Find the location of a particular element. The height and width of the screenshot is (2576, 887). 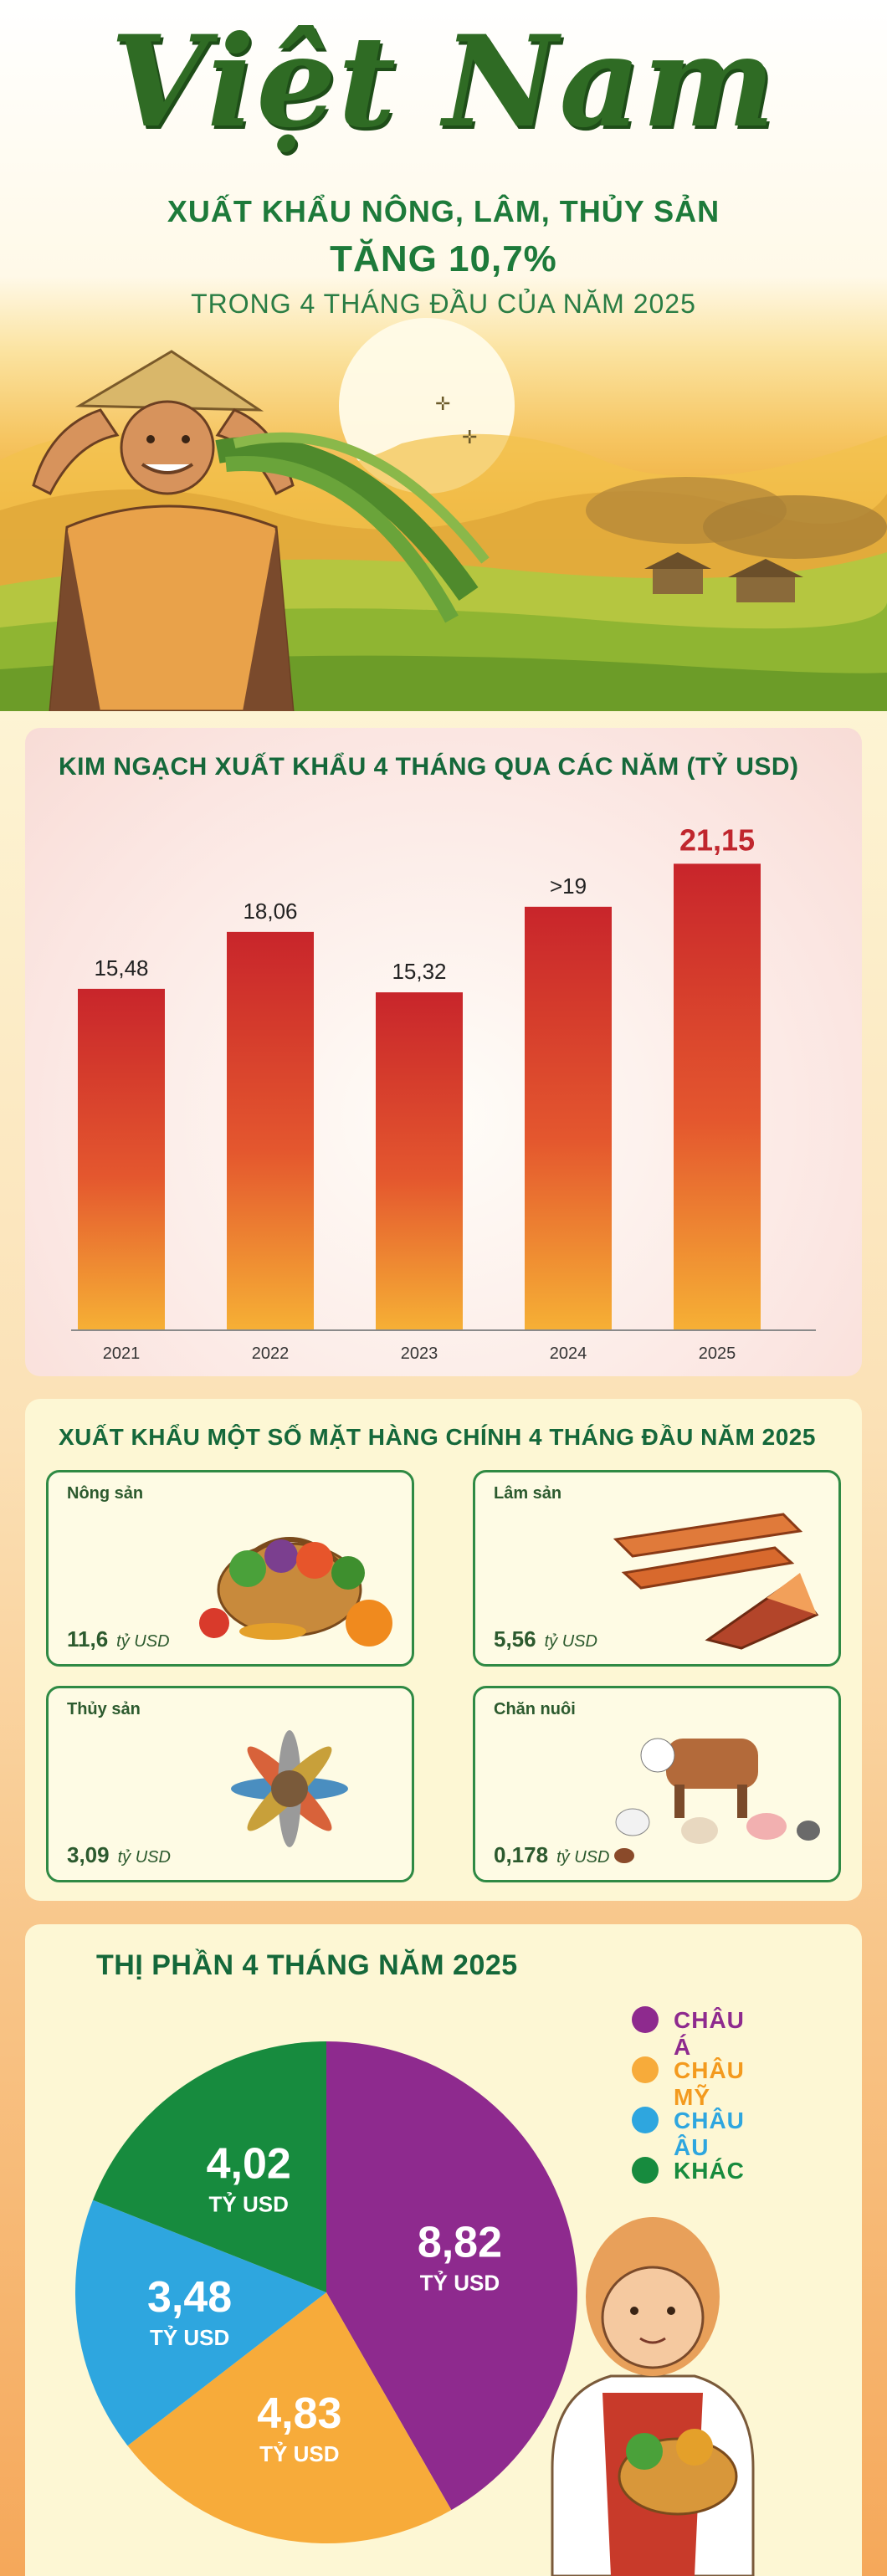

bar-2021 is located at coordinates (121, 1159).